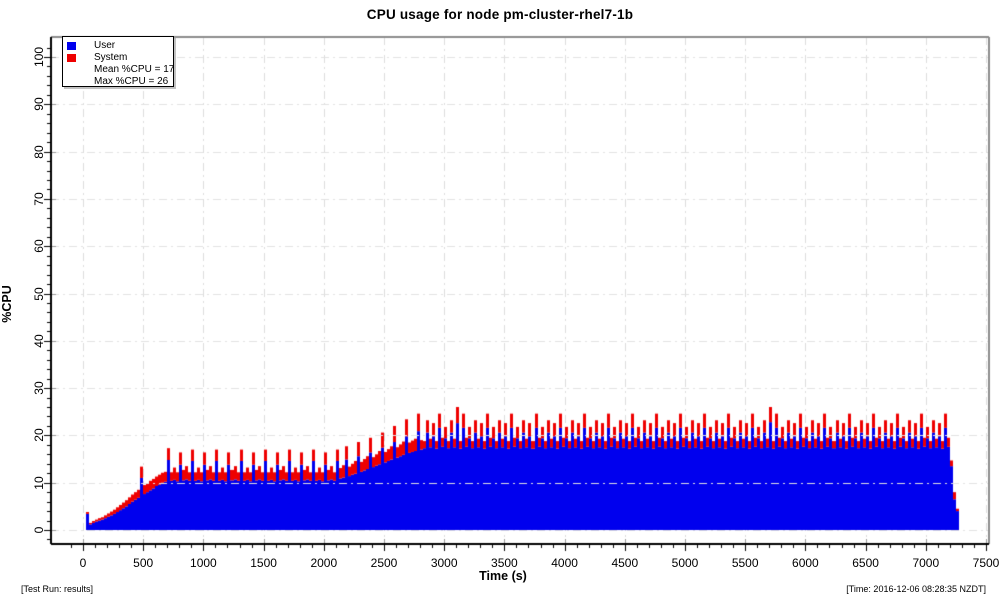 Image resolution: width=1000 pixels, height=600 pixels. Describe the element at coordinates (39, 293) in the screenshot. I see `y-tick-label: 50` at that location.